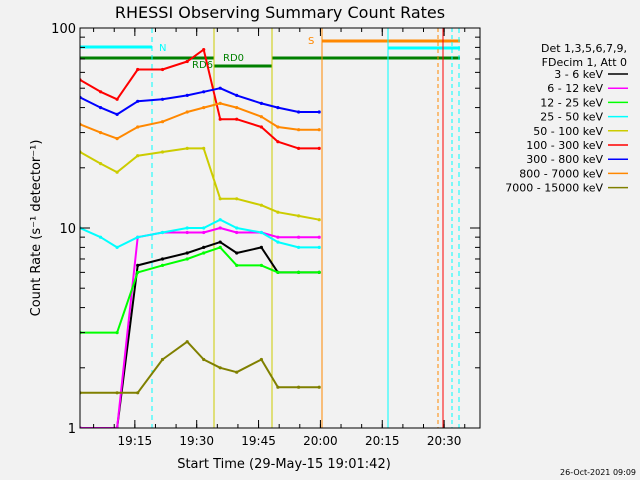  Describe the element at coordinates (571, 117) in the screenshot. I see `legend-entry-label: 25 - 50 keV` at that location.